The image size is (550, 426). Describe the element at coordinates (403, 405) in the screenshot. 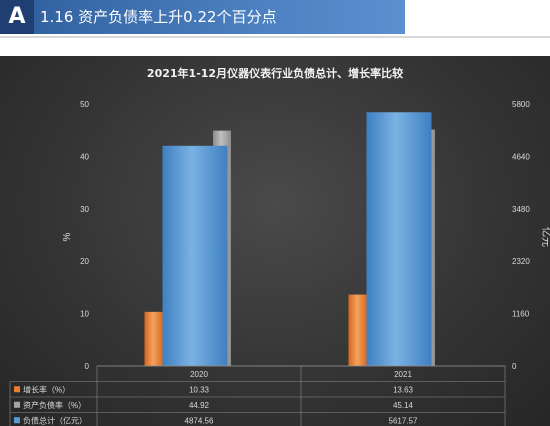

I see `data-label: 45.14` at that location.